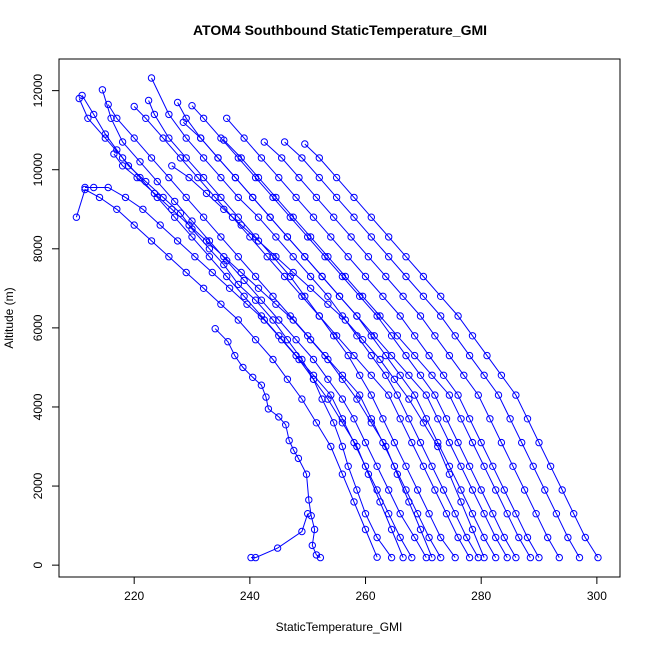  What do you see at coordinates (9, 317) in the screenshot?
I see `y-axis-label: Altitude (m)` at bounding box center [9, 317].